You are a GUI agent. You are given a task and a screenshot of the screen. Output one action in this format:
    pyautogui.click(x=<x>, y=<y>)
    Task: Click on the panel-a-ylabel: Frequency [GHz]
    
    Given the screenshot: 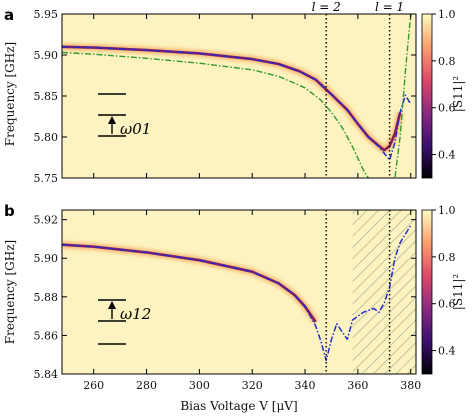 What is the action you would take?
    pyautogui.click(x=10, y=94)
    